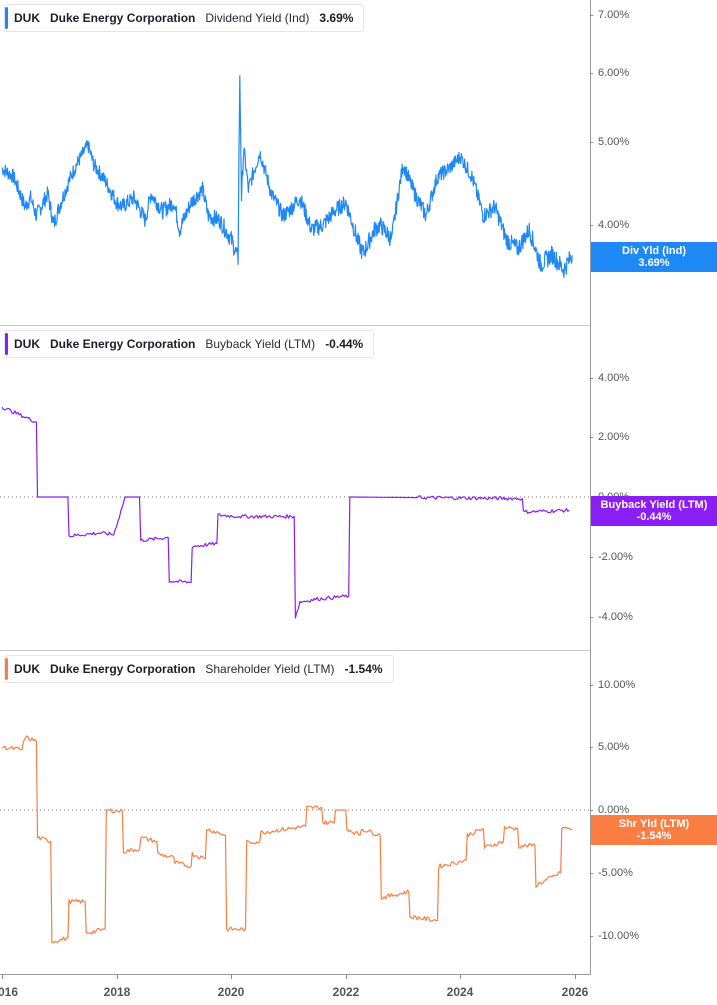  I want to click on current-value-badge-shareholder: Shr Yld (LTM) -1.54%, so click(654, 830).